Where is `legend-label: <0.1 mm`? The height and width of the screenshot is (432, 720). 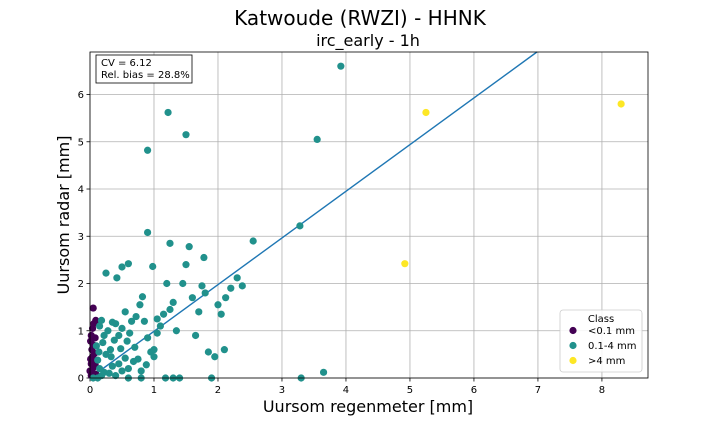 legend-label: <0.1 mm is located at coordinates (611, 331).